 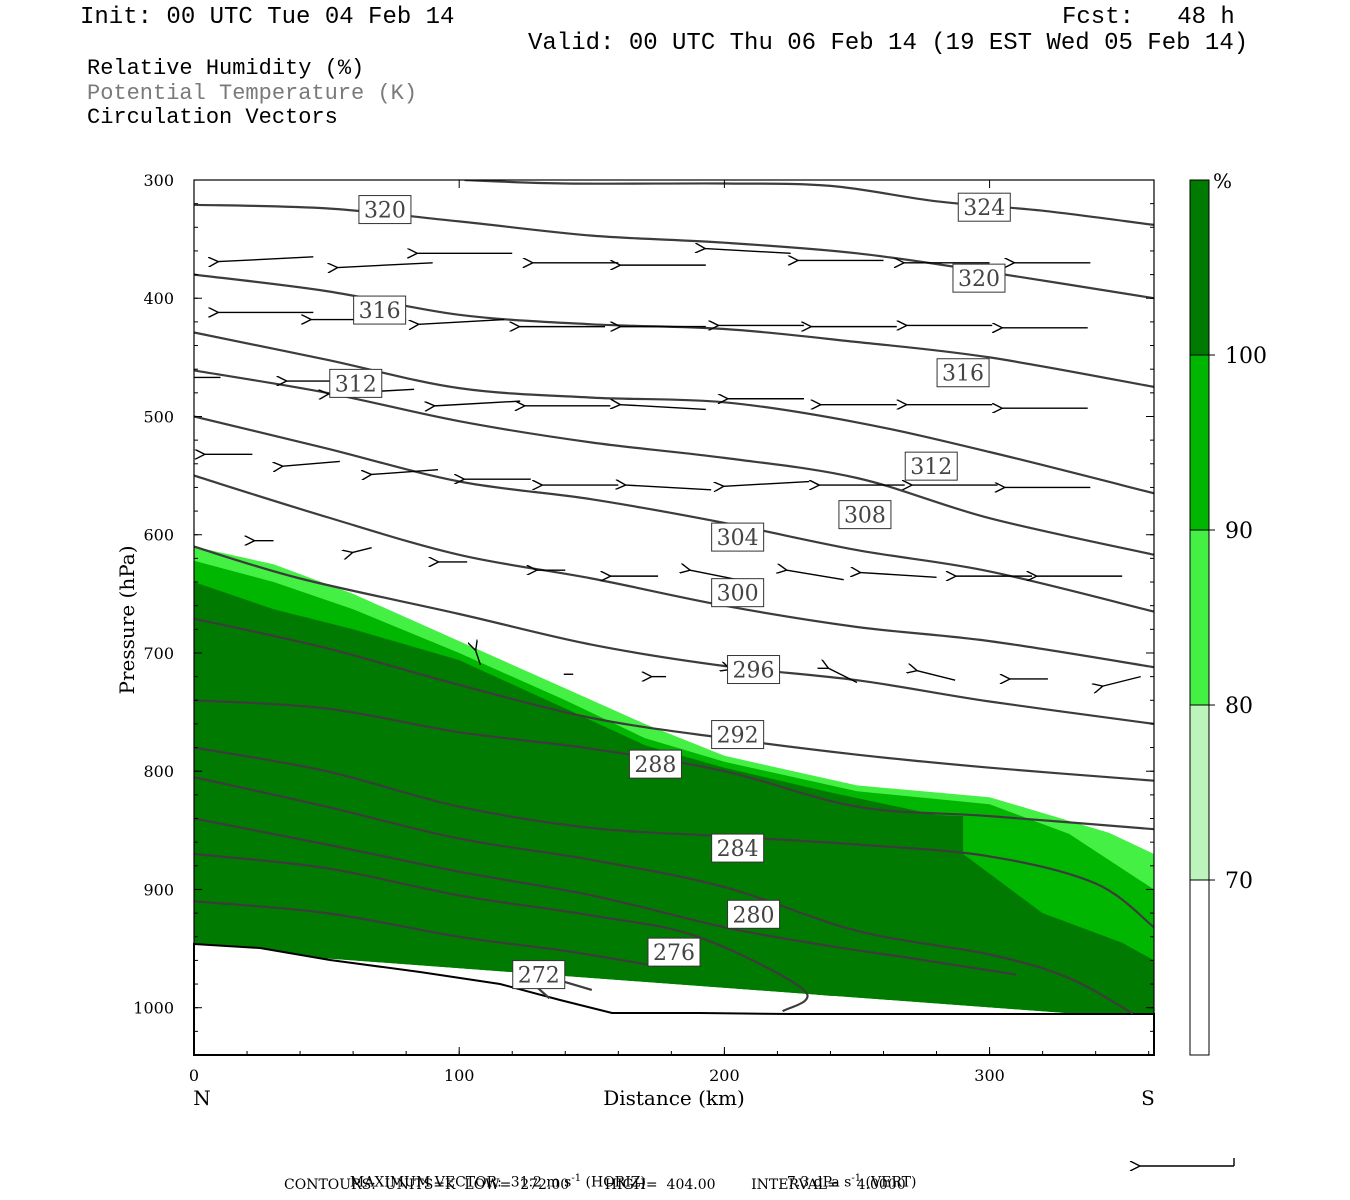 I want to click on contour-label: 300, so click(x=738, y=593).